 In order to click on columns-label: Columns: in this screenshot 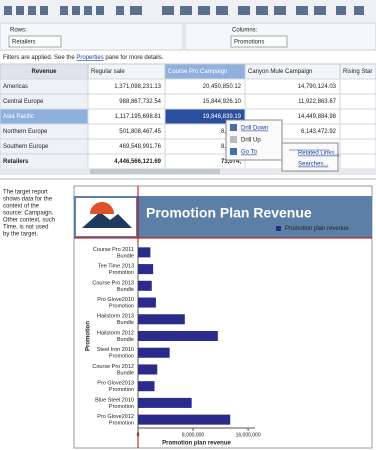, I will do `click(245, 31)`.